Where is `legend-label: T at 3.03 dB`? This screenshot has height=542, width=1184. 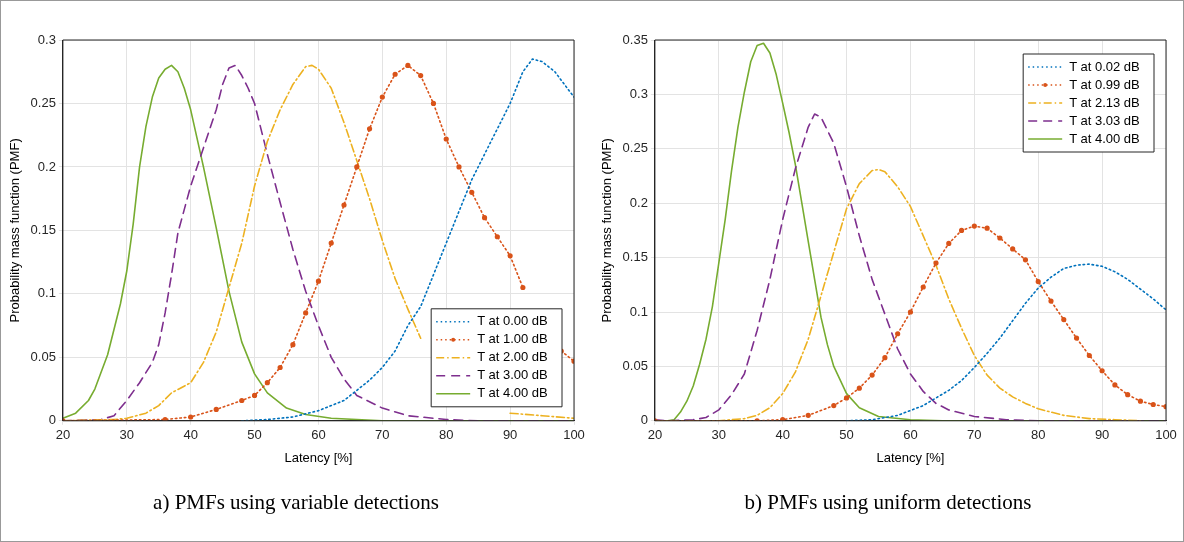
legend-label: T at 3.03 dB is located at coordinates (1104, 120).